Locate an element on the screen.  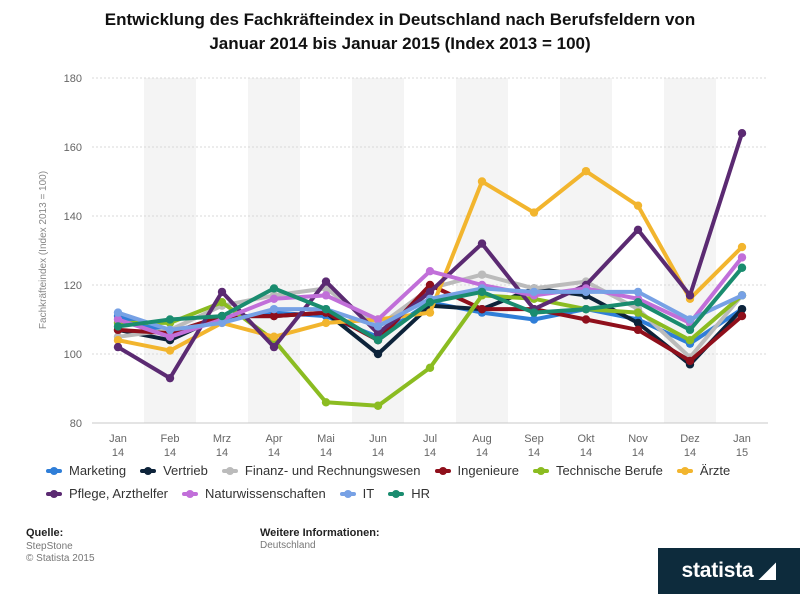
x-tick-label-month: Mai is located at coordinates (326, 439).